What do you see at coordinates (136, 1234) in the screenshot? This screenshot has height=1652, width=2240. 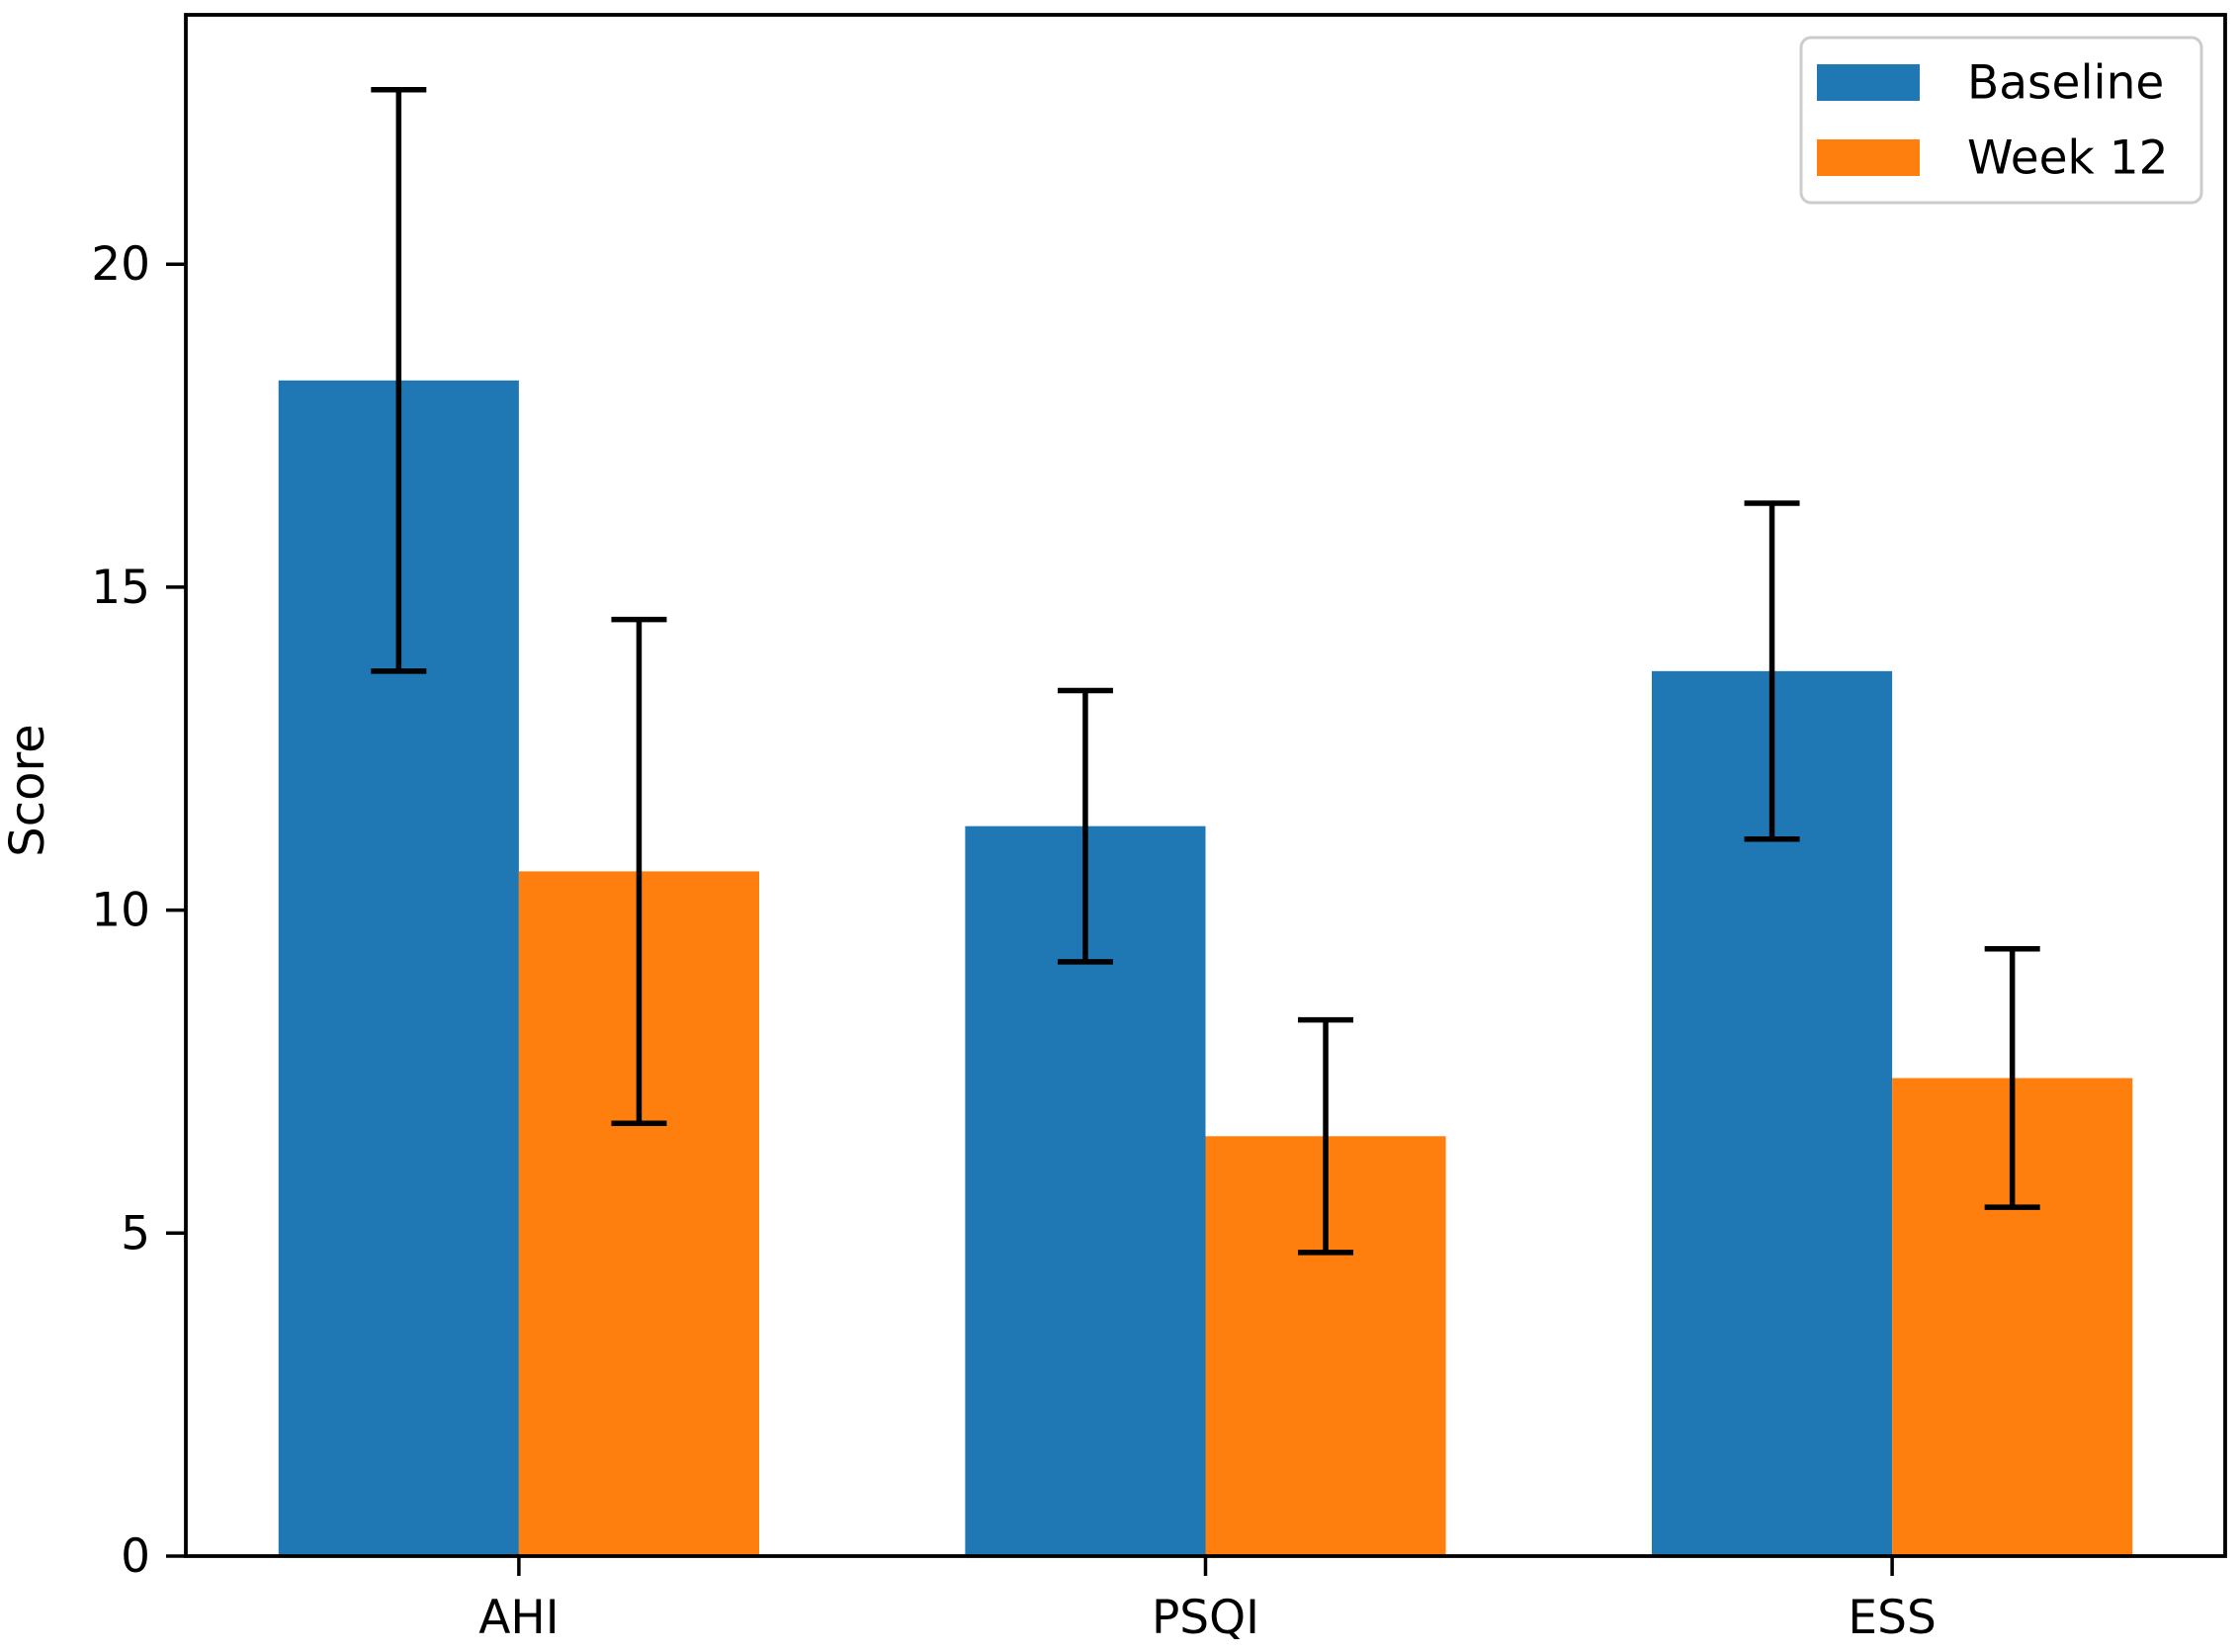 I see `y-tick-label-5: 5` at bounding box center [136, 1234].